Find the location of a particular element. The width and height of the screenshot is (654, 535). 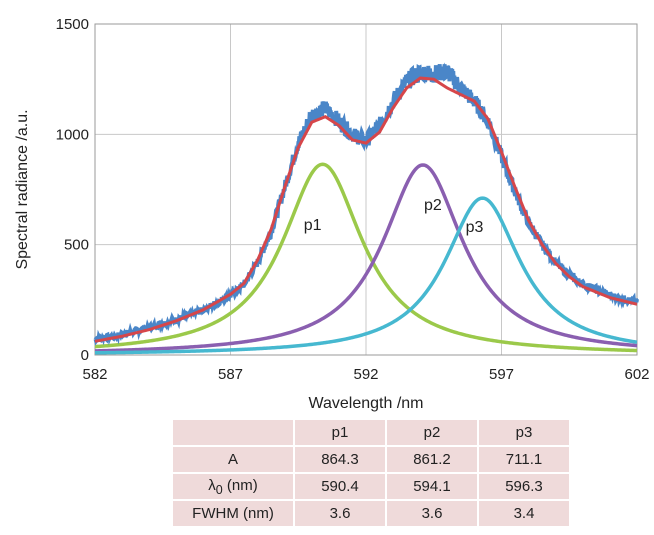

table-cell: 590.4 is located at coordinates (340, 486).